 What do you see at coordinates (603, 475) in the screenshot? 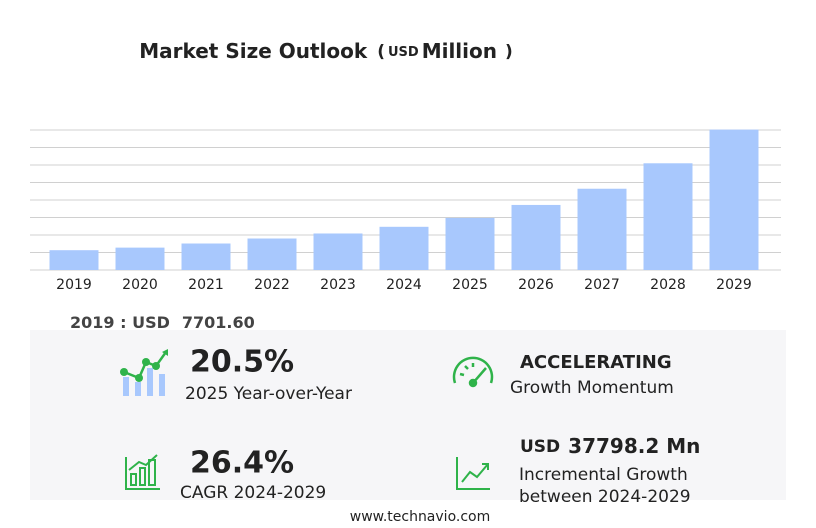
I see `incremental-label: Incremental Growth` at bounding box center [603, 475].